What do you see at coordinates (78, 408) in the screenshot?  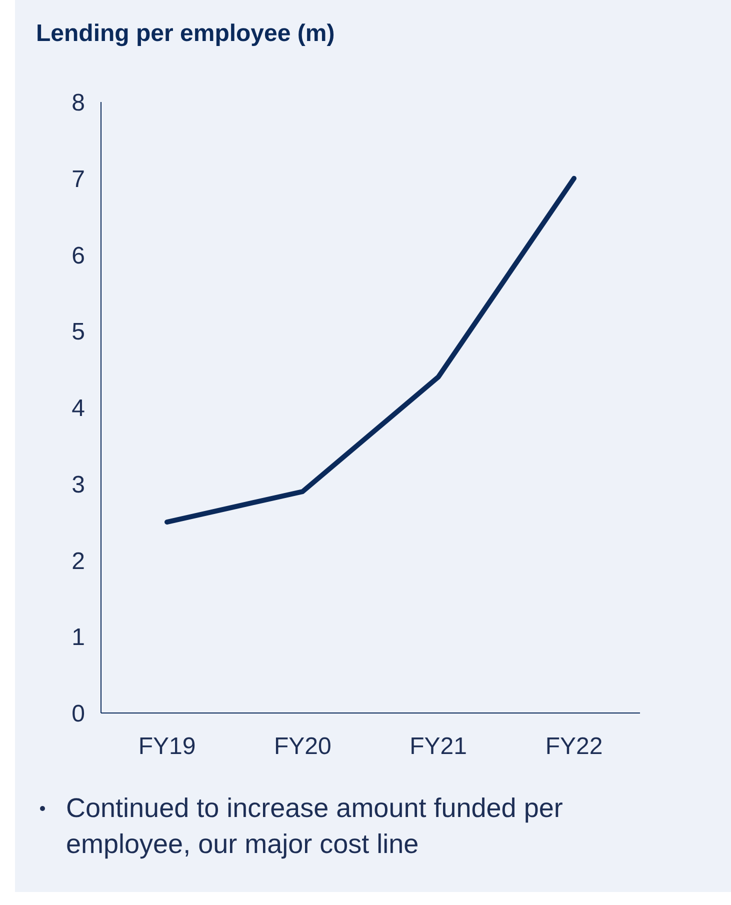 I see `y-tick-label: 4` at bounding box center [78, 408].